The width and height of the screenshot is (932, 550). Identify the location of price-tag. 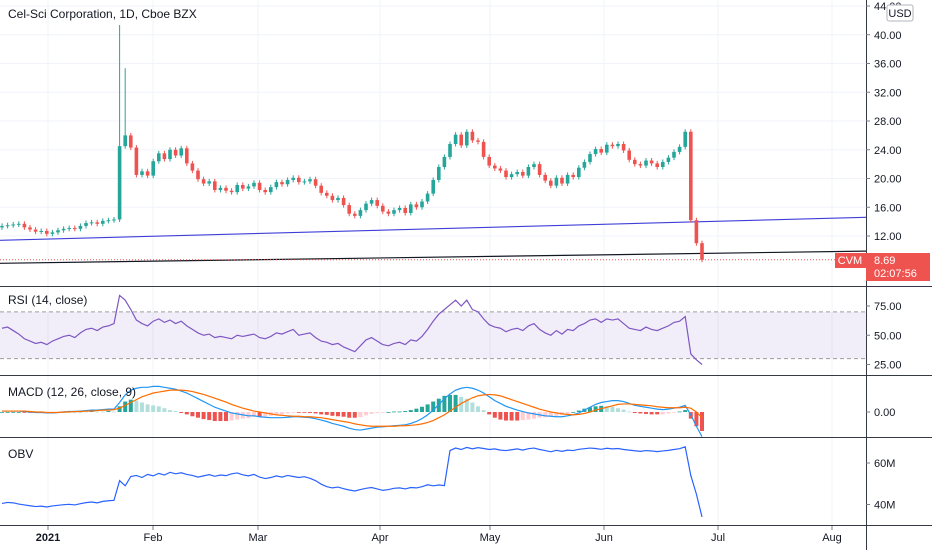
(898, 267).